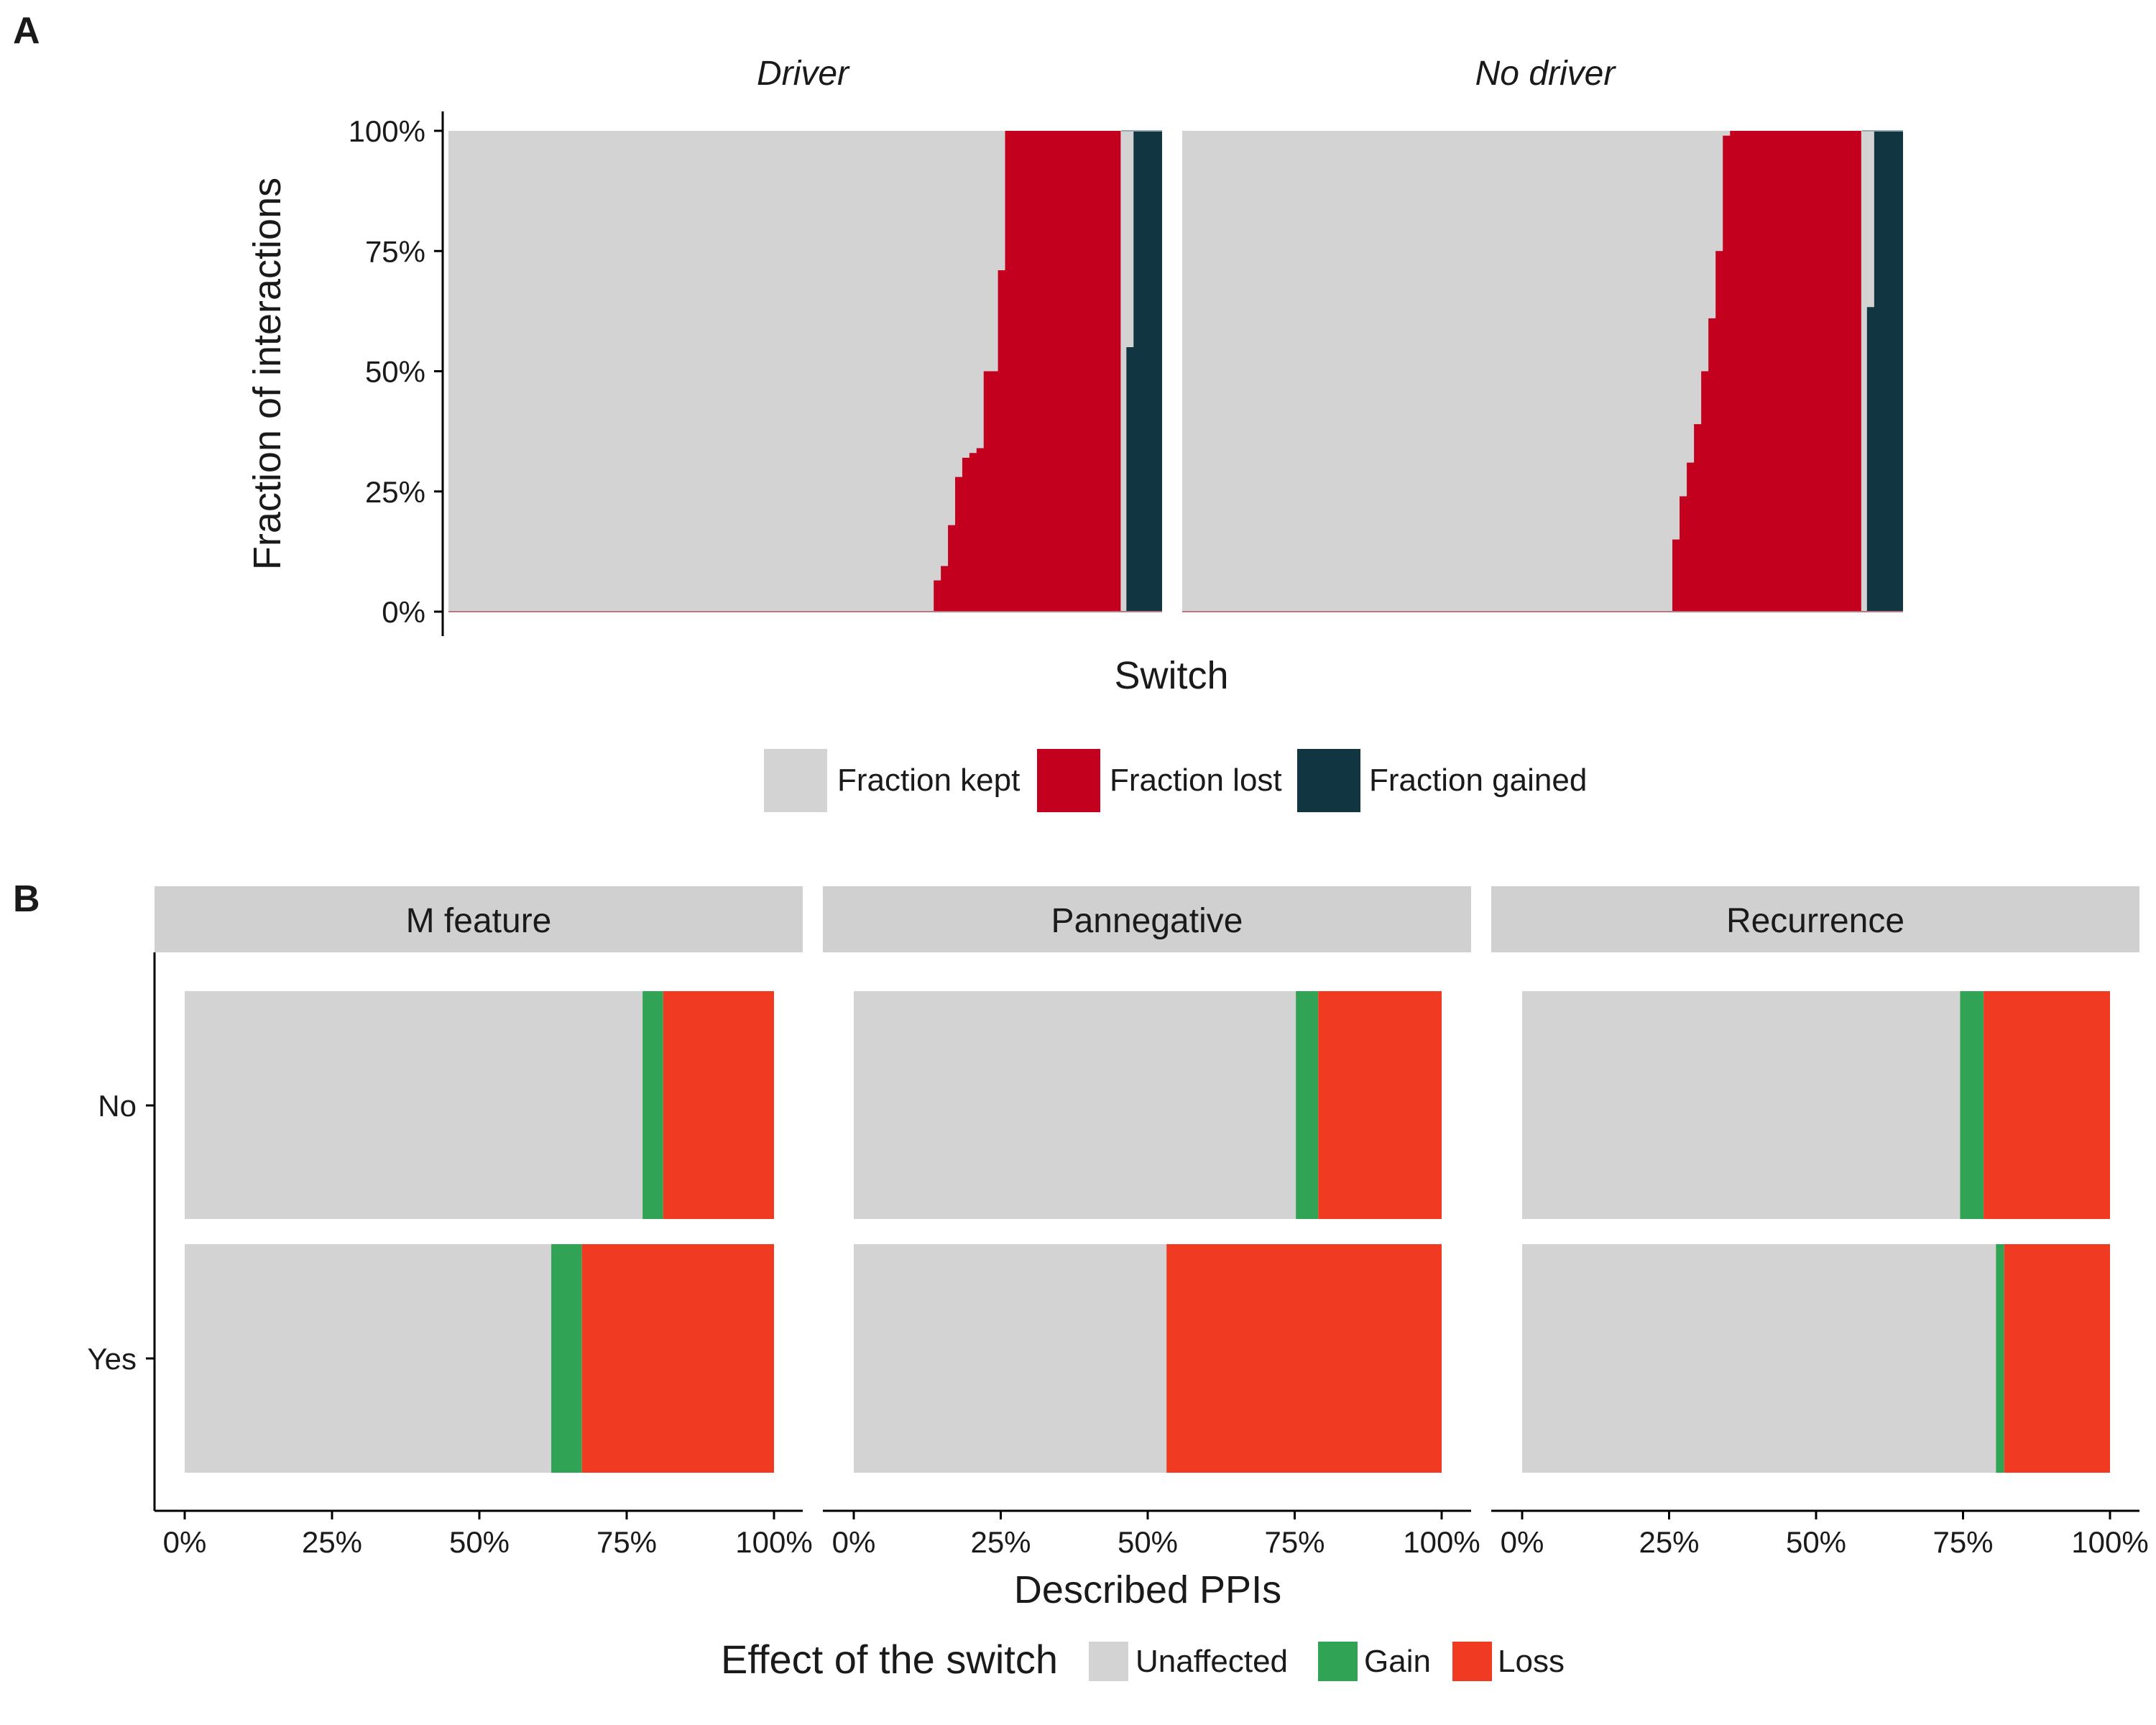 The image size is (2156, 1725). I want to click on panel-a-y-ticks: 0% 25% 50% 75% 100%, so click(396, 371).